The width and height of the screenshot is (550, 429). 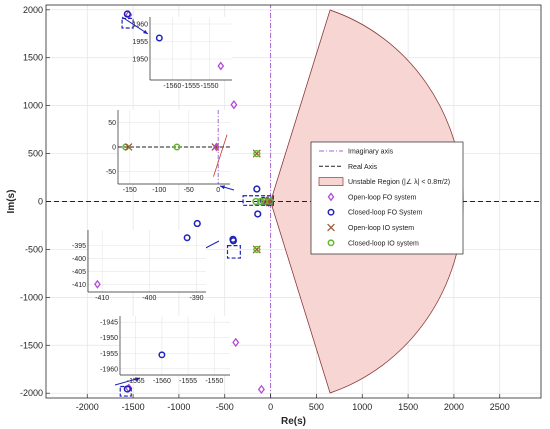 I want to click on inset-locus-line, so click(x=220, y=155).